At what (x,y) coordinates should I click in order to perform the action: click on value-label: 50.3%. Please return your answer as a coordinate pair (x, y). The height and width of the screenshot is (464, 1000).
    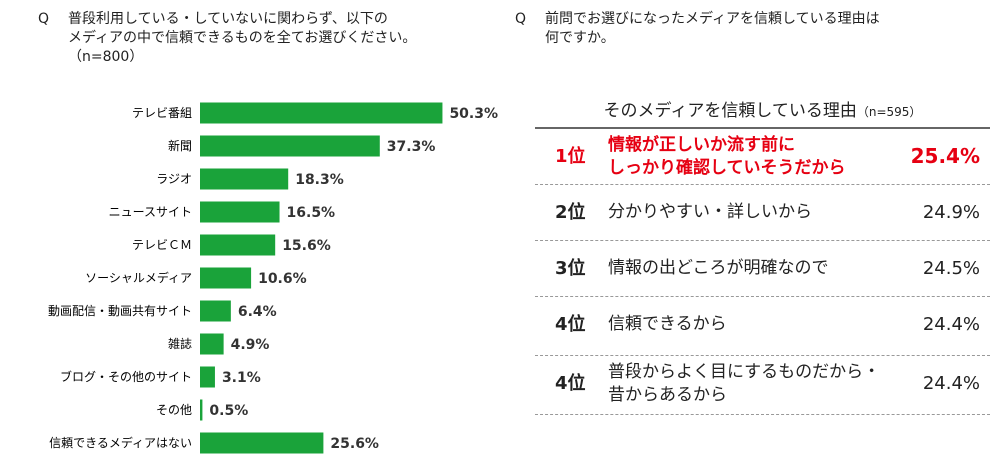
    Looking at the image, I should click on (473, 114).